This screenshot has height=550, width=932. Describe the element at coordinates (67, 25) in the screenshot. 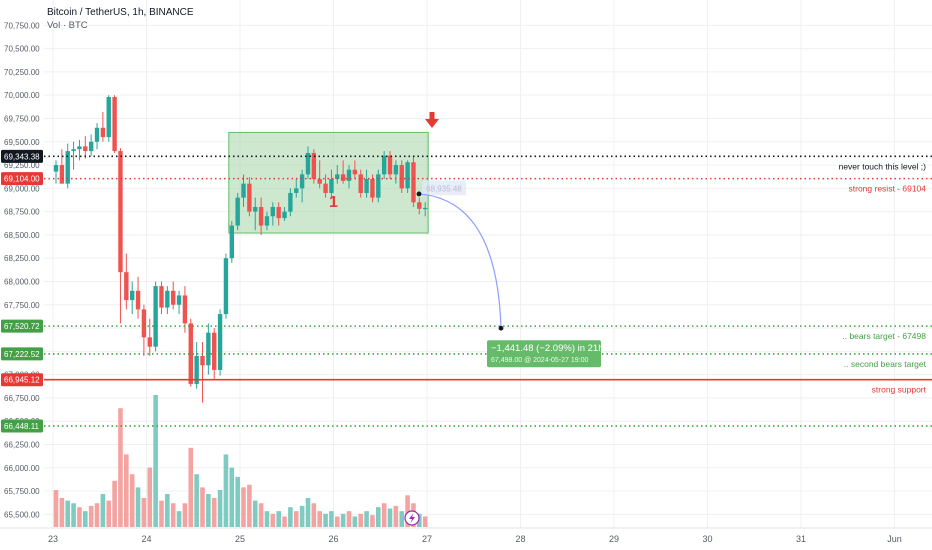

I see `volume-label: Vol · BTC` at that location.